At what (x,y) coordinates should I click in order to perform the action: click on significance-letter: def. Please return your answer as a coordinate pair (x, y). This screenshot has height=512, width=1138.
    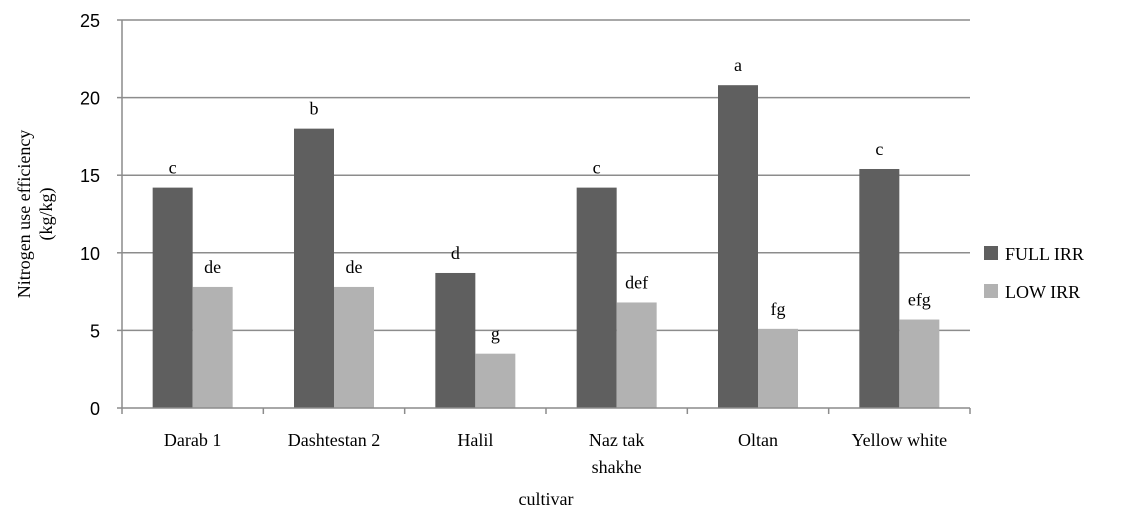
    Looking at the image, I should click on (636, 282).